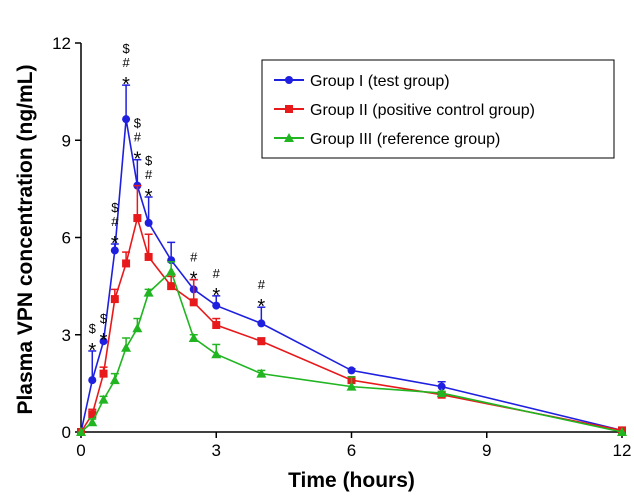 This screenshot has width=634, height=496. Describe the element at coordinates (61, 43) in the screenshot. I see `y-tick-label: 12` at that location.